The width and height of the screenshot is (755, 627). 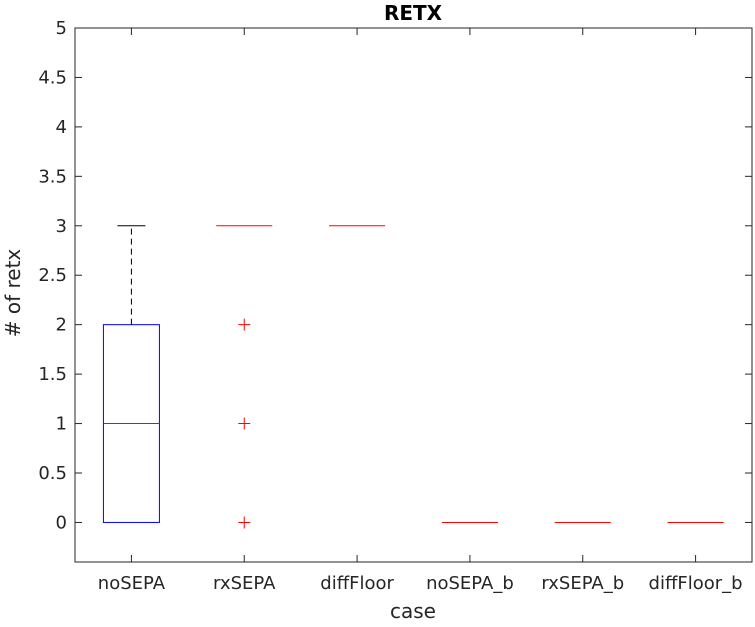 What do you see at coordinates (61, 127) in the screenshot?
I see `y-tick-label: 4` at bounding box center [61, 127].